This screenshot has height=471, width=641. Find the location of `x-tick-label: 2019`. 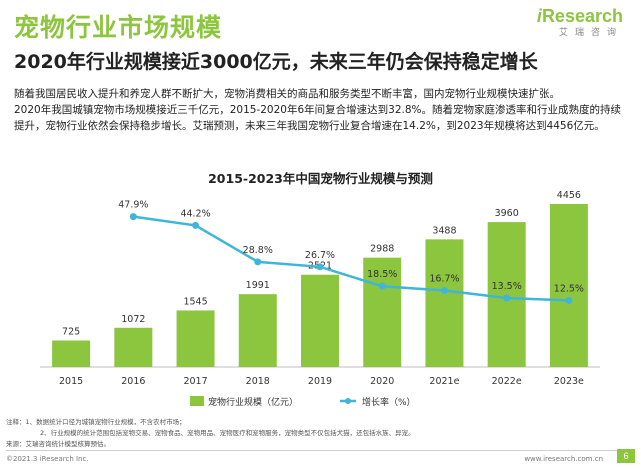

x-tick-label: 2019 is located at coordinates (320, 381).